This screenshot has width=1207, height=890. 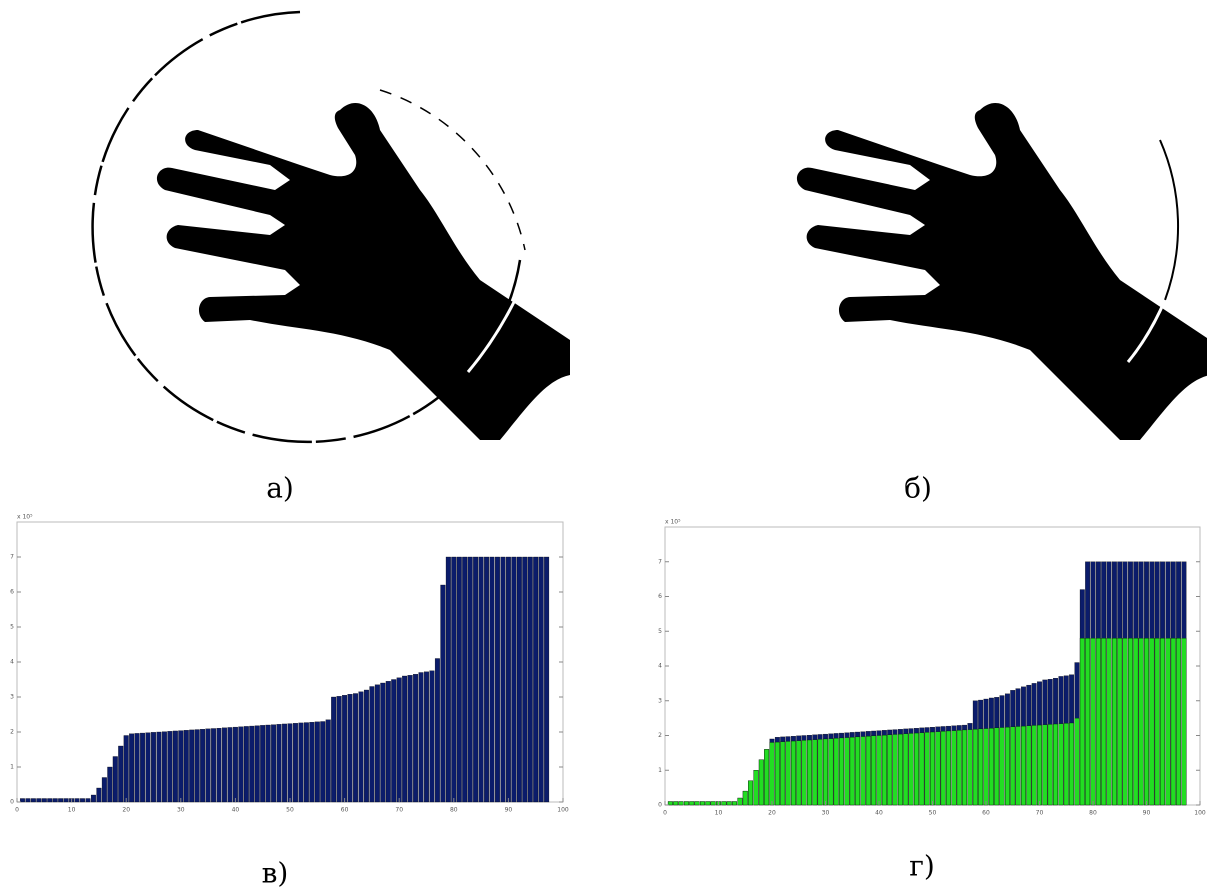 I want to click on y-tick-label: 1, so click(x=12, y=767).